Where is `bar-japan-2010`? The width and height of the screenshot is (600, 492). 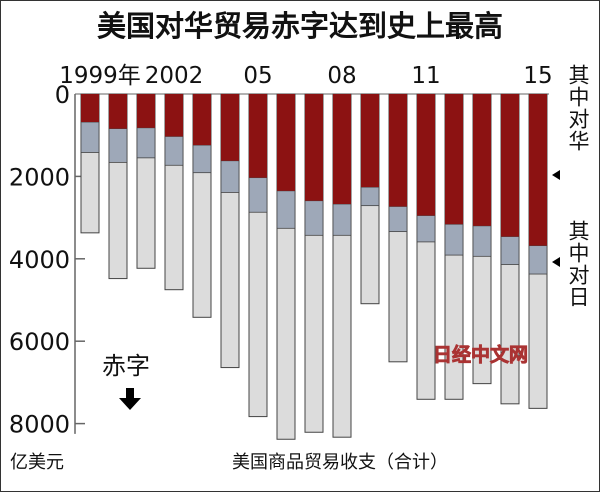
bar-japan-2010 is located at coordinates (398, 219).